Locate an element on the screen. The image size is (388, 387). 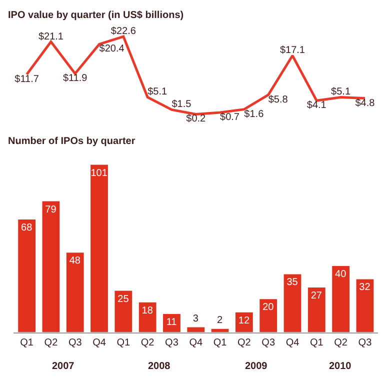
data-label: 12 is located at coordinates (244, 320).